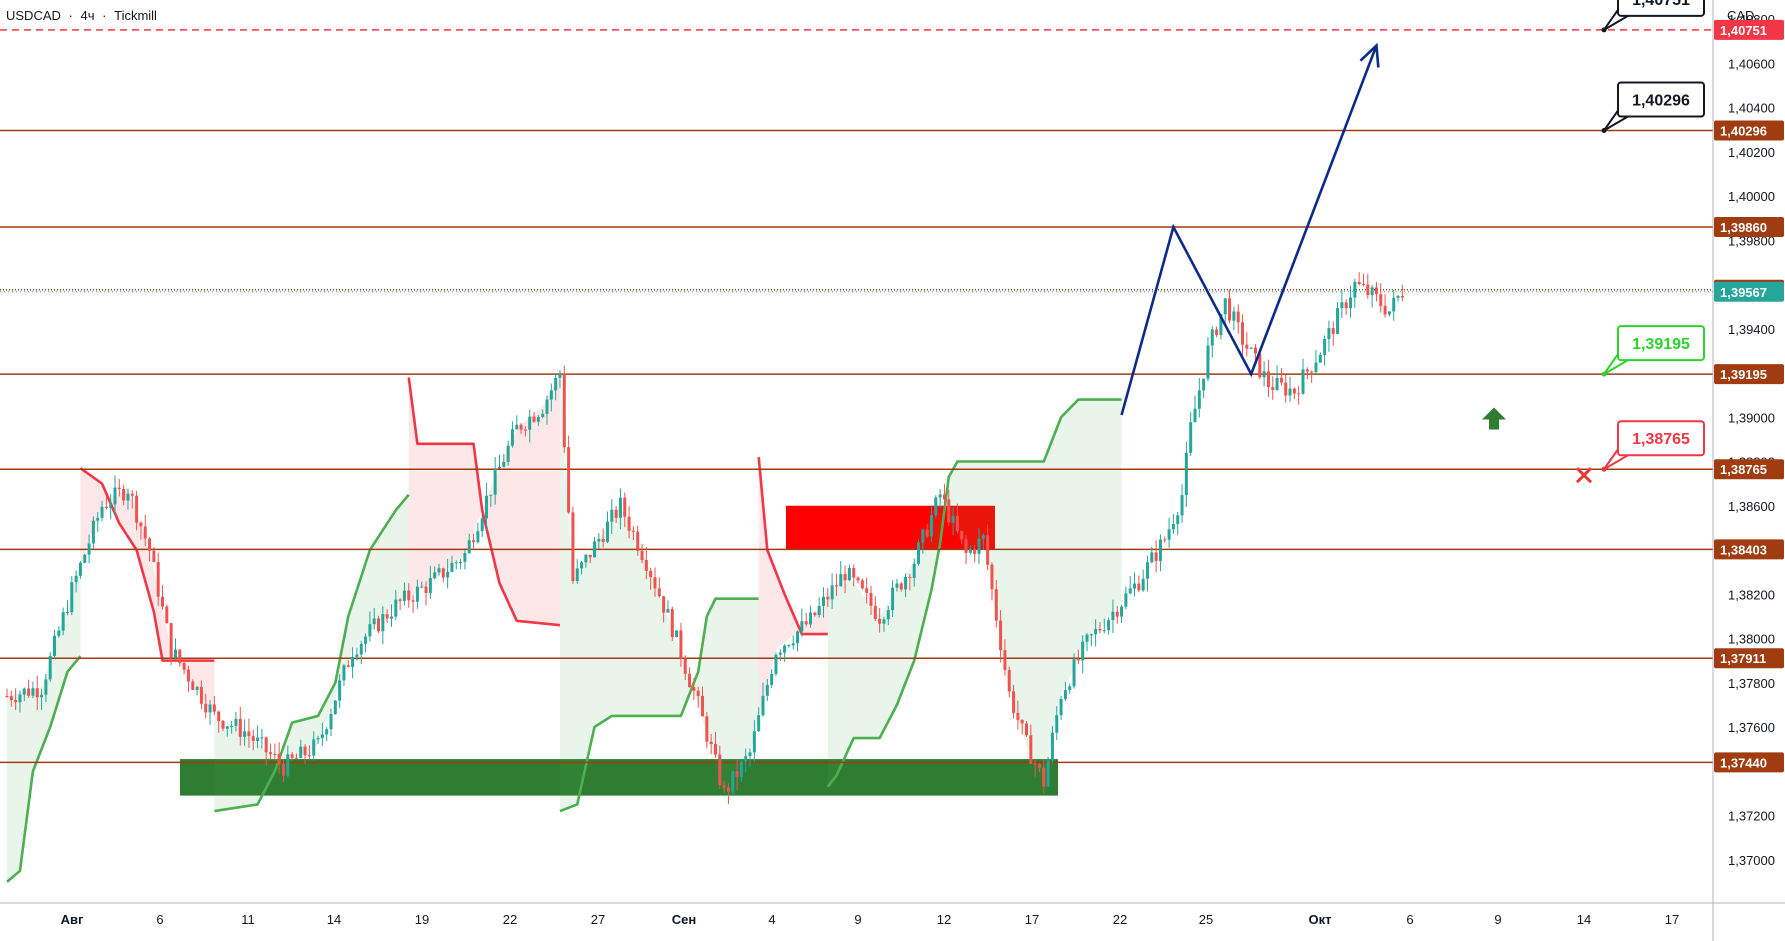 The height and width of the screenshot is (941, 1785). I want to click on x-tick-label: 27, so click(598, 919).